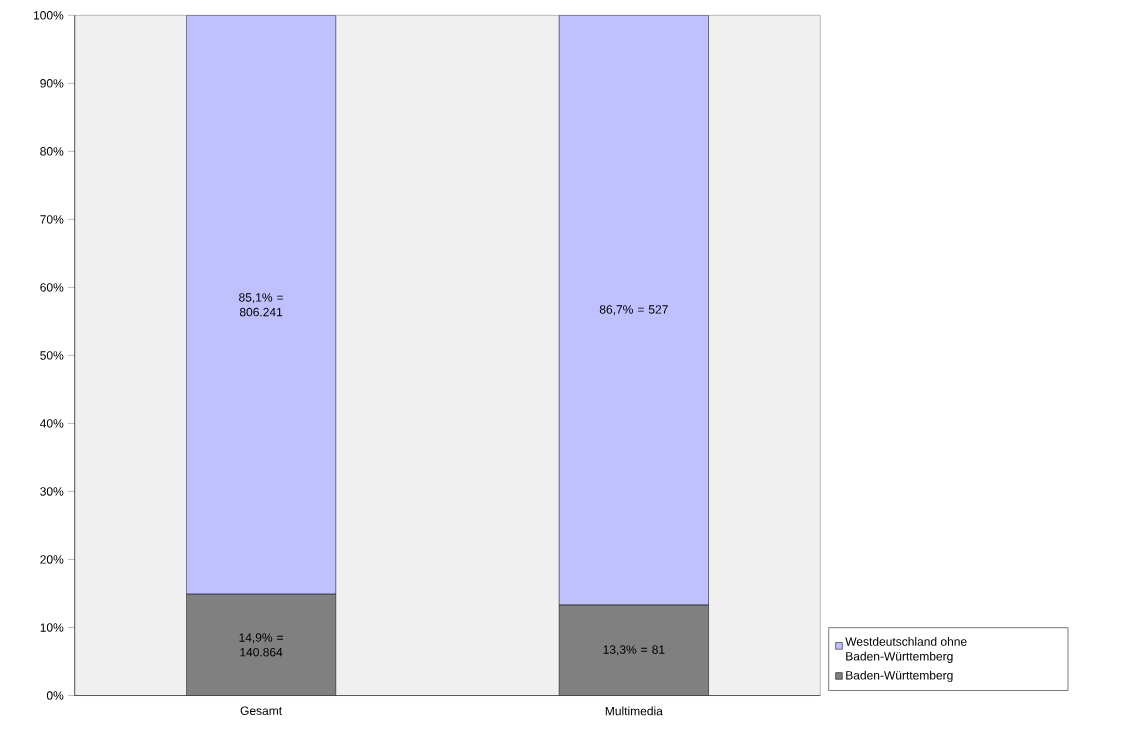 The width and height of the screenshot is (1147, 738). Describe the element at coordinates (52, 627) in the screenshot. I see `y-tick-label: 10%` at that location.